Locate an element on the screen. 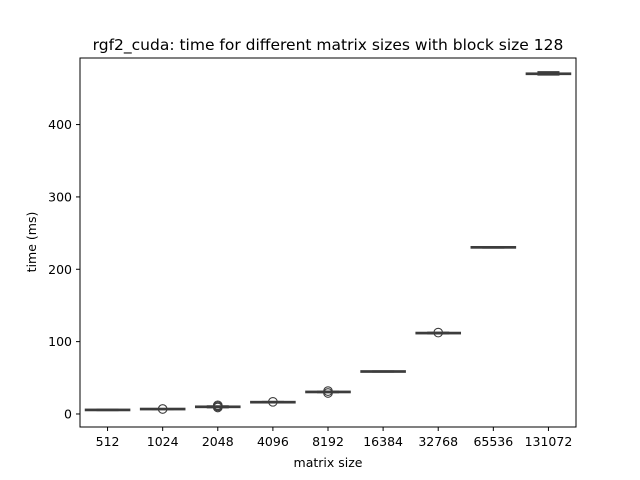 Image resolution: width=640 pixels, height=480 pixels. x-tick-label: 32768 is located at coordinates (438, 441).